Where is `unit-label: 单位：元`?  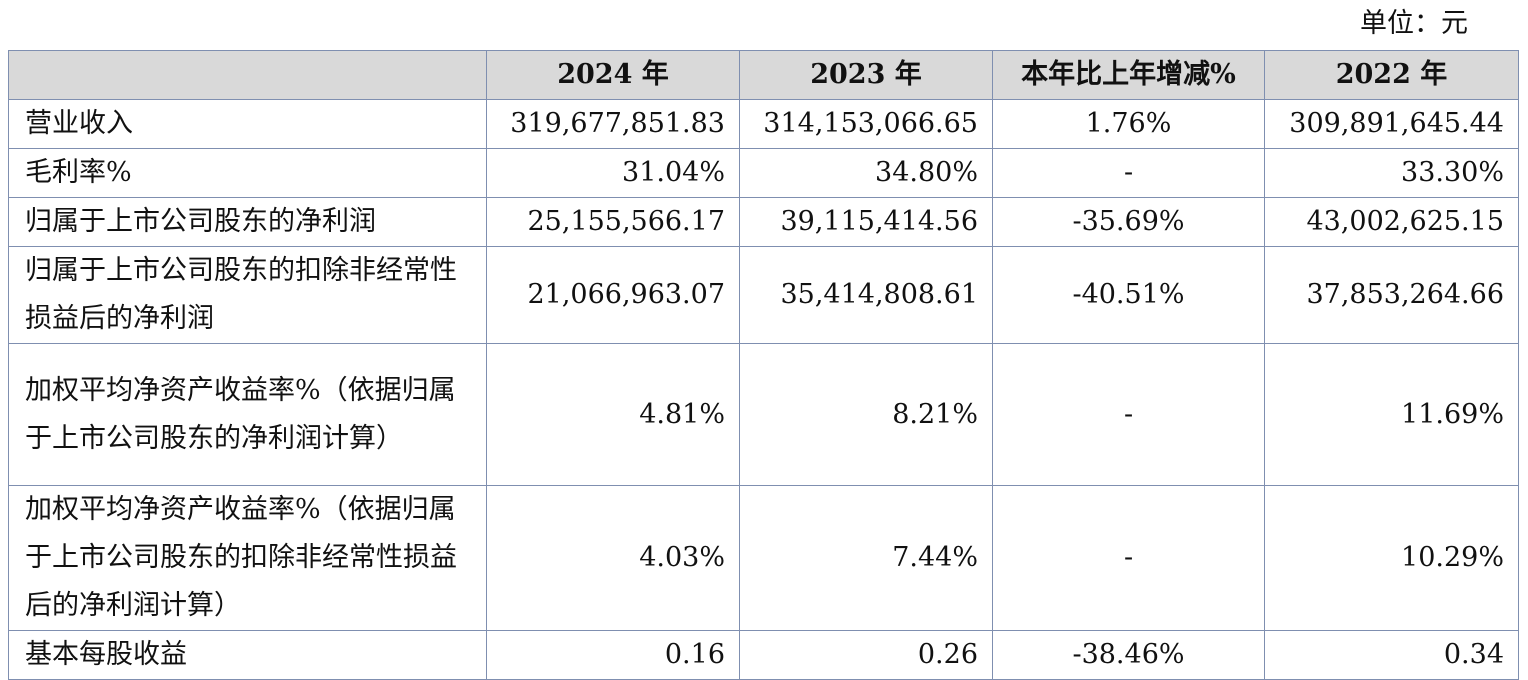 unit-label: 单位：元 is located at coordinates (1414, 23).